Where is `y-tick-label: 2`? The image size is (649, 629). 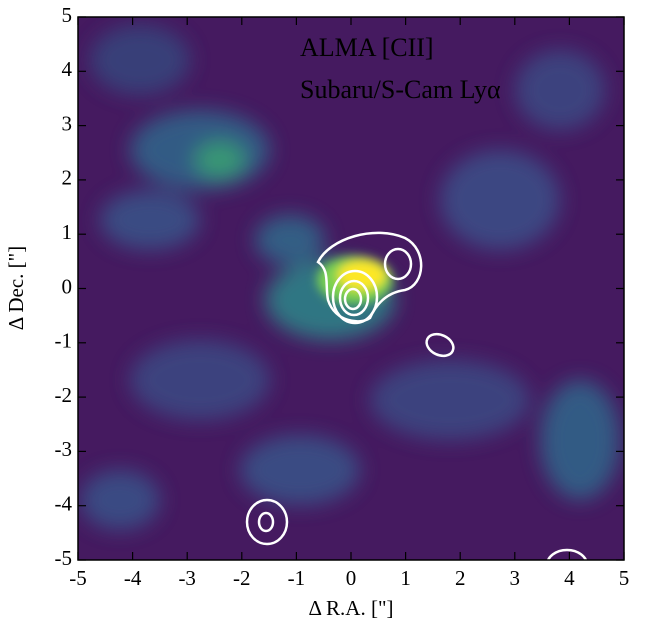
y-tick-label: 2 is located at coordinates (67, 178).